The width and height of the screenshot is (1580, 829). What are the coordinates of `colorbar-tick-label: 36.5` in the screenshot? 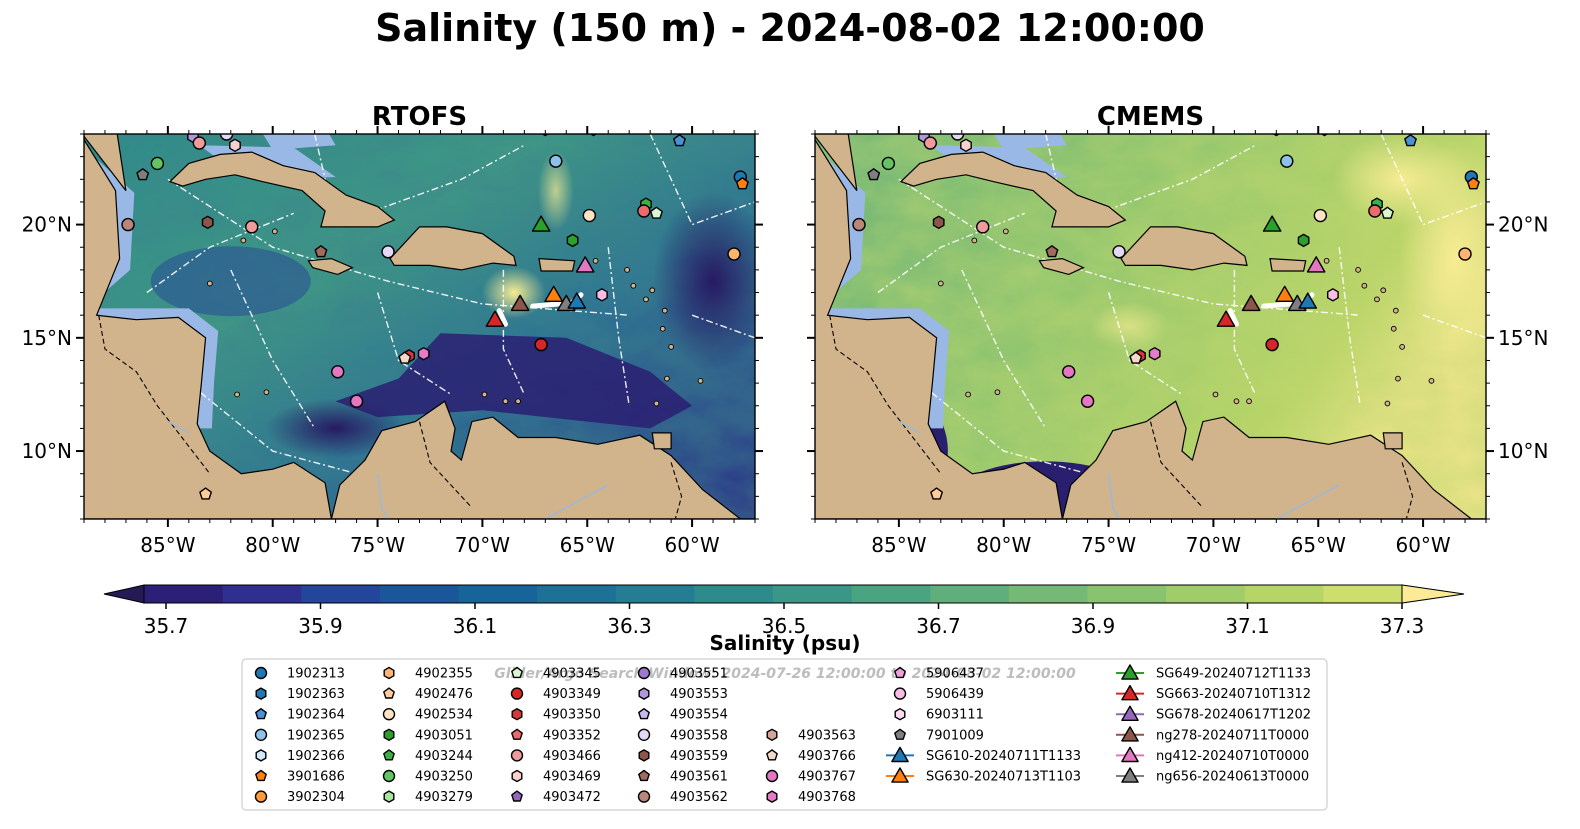 It's located at (784, 626).